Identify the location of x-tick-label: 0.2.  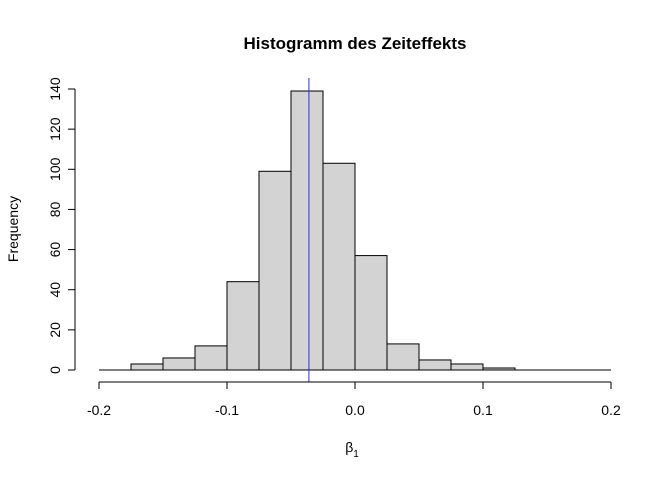
(611, 410).